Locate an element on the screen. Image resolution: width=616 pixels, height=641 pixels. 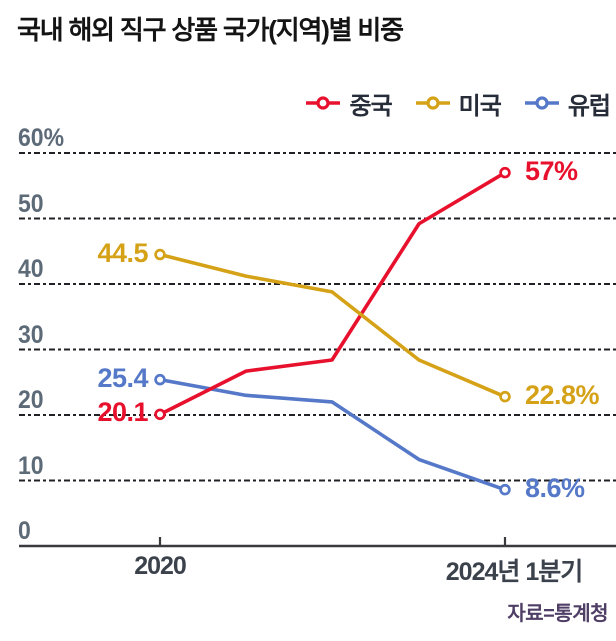
value-label-end-europe: 8.6% is located at coordinates (555, 487).